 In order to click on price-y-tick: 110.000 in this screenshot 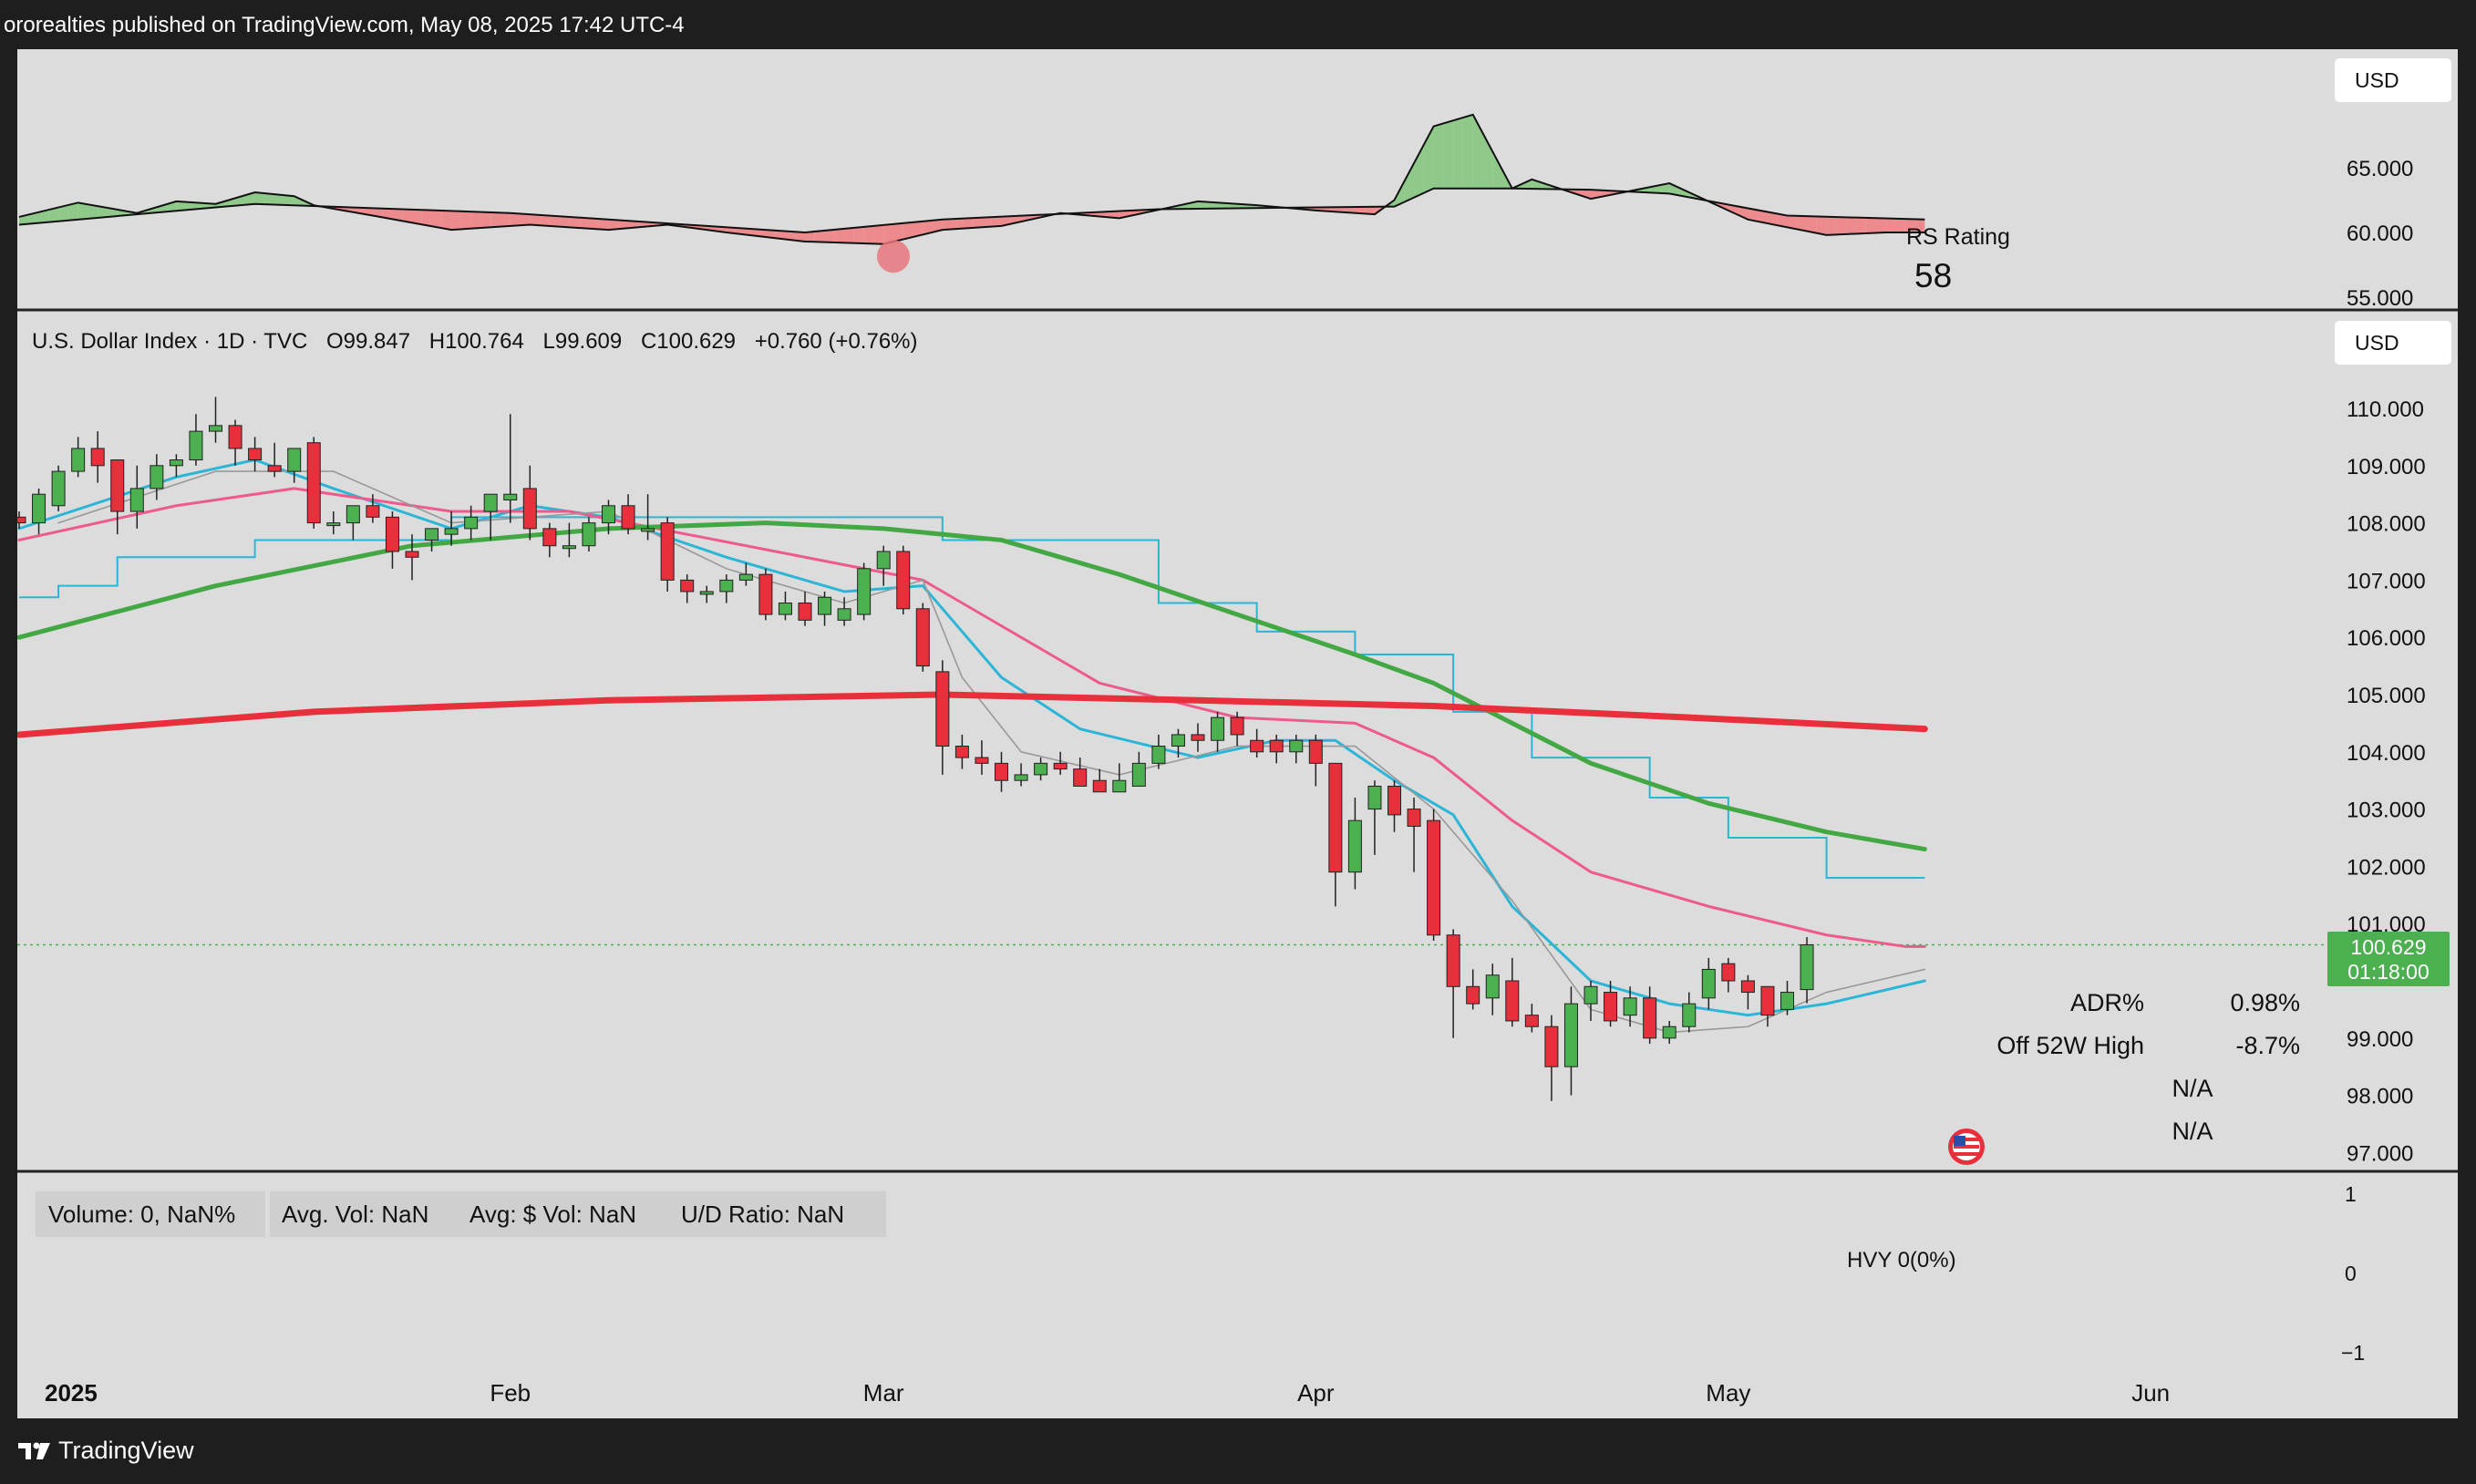, I will do `click(2385, 409)`.